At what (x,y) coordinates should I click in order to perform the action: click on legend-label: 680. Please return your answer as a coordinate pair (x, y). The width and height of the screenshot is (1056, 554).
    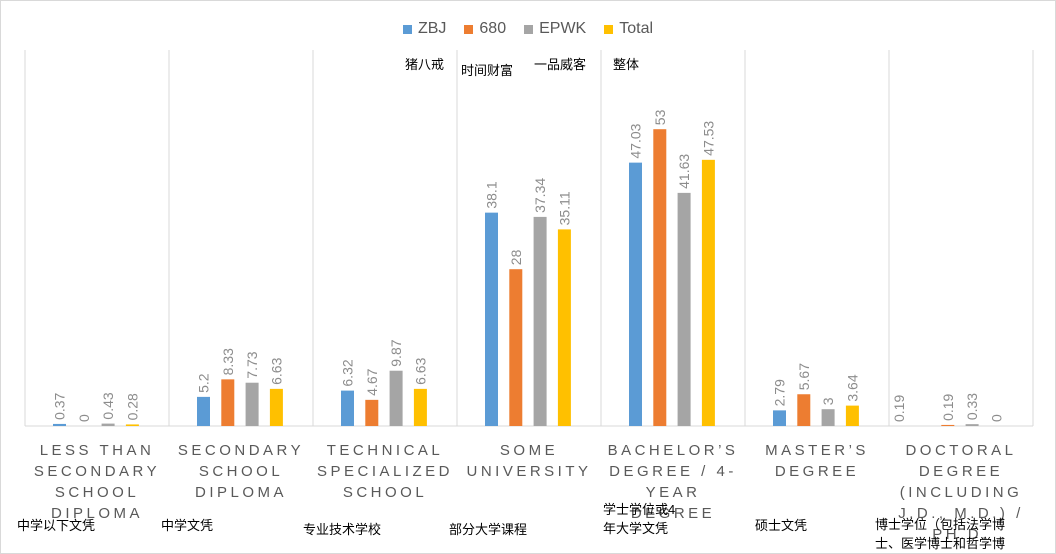
    Looking at the image, I should click on (493, 28).